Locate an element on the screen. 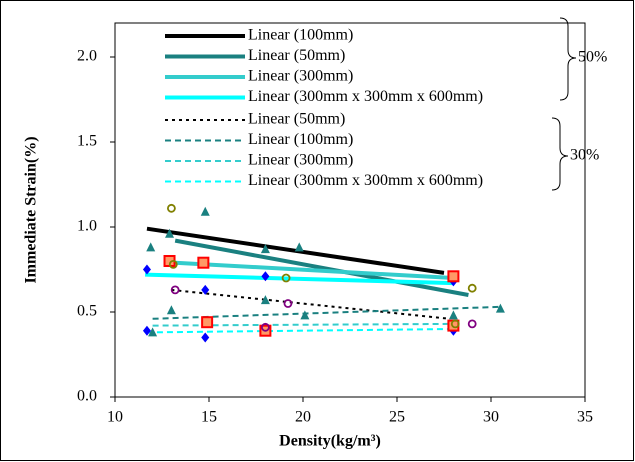 The height and width of the screenshot is (462, 635). y-axis-title: Immediate Strain(%) is located at coordinates (31, 209).